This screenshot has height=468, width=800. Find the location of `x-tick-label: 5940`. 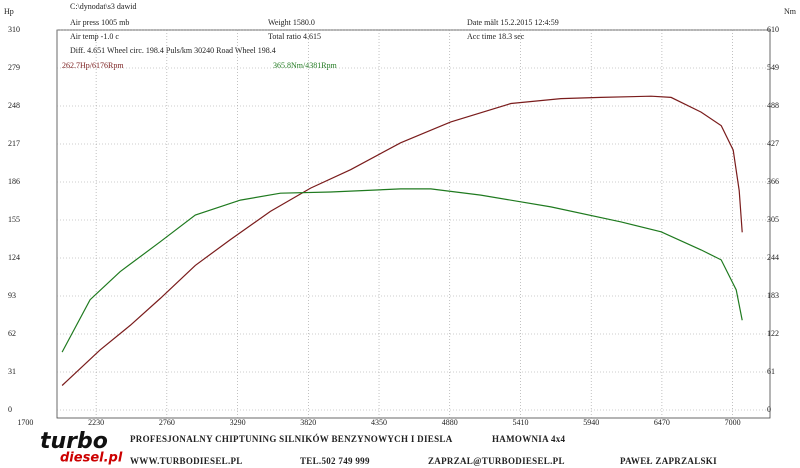

x-tick-label: 5940 is located at coordinates (591, 422).